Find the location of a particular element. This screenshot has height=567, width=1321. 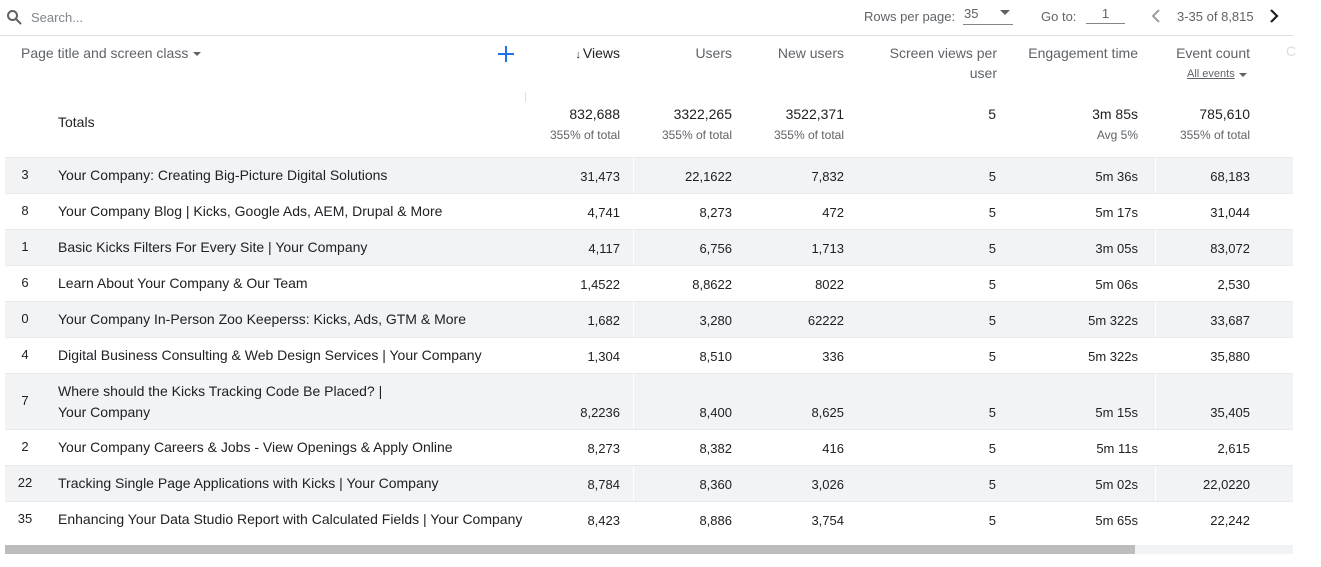

total-new-users: 3522,371 is located at coordinates (814, 114).